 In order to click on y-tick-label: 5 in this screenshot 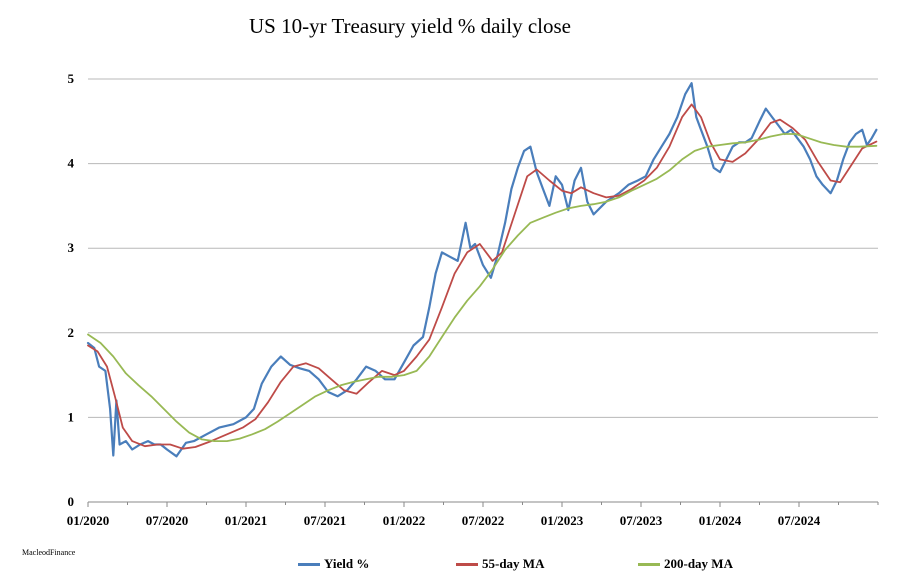, I will do `click(71, 78)`.